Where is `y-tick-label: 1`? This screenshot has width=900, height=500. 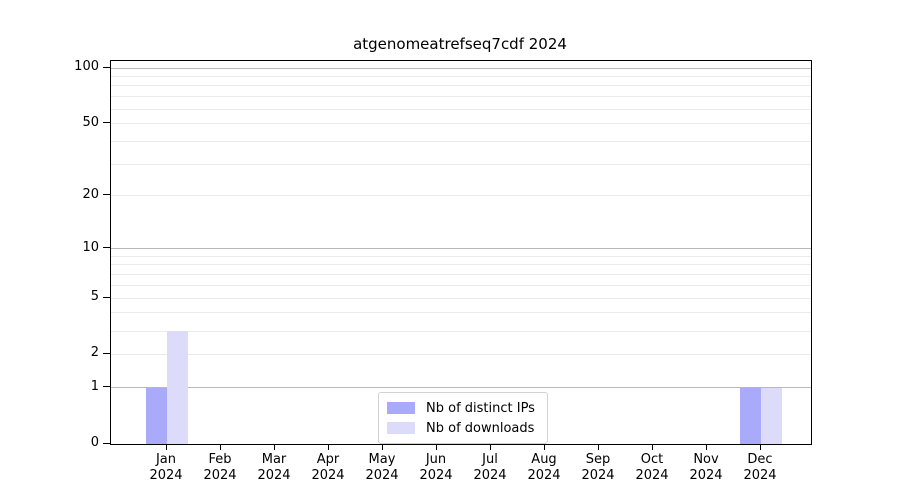 y-tick-label: 1 is located at coordinates (94, 386).